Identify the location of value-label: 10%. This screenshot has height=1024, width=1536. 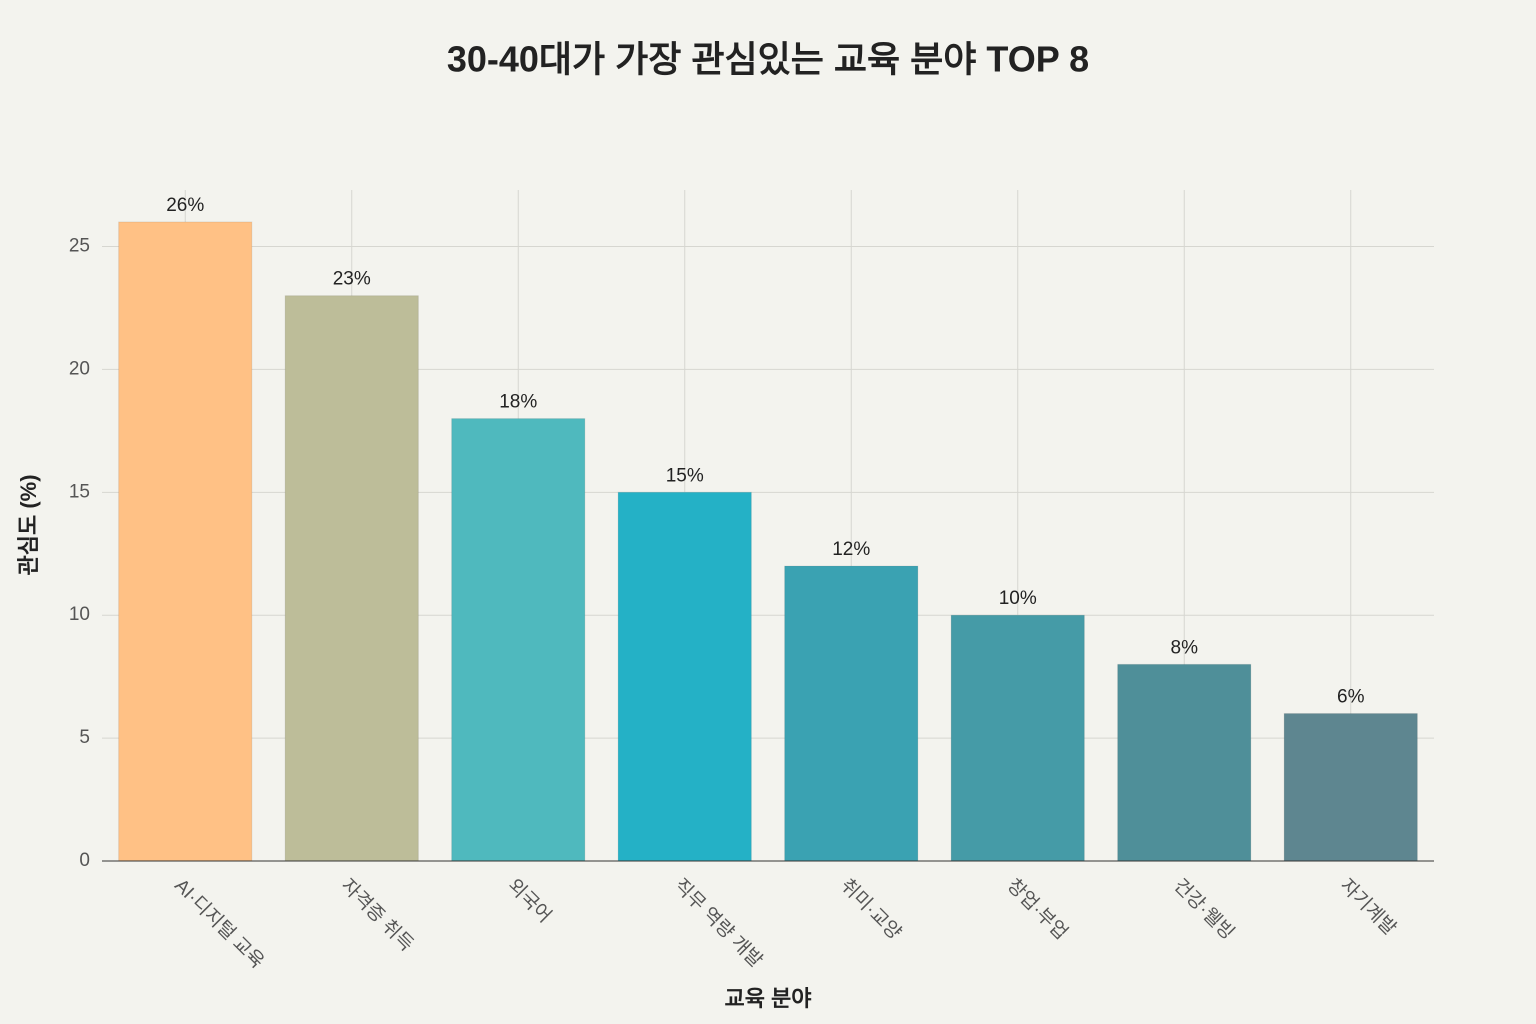
(1018, 598).